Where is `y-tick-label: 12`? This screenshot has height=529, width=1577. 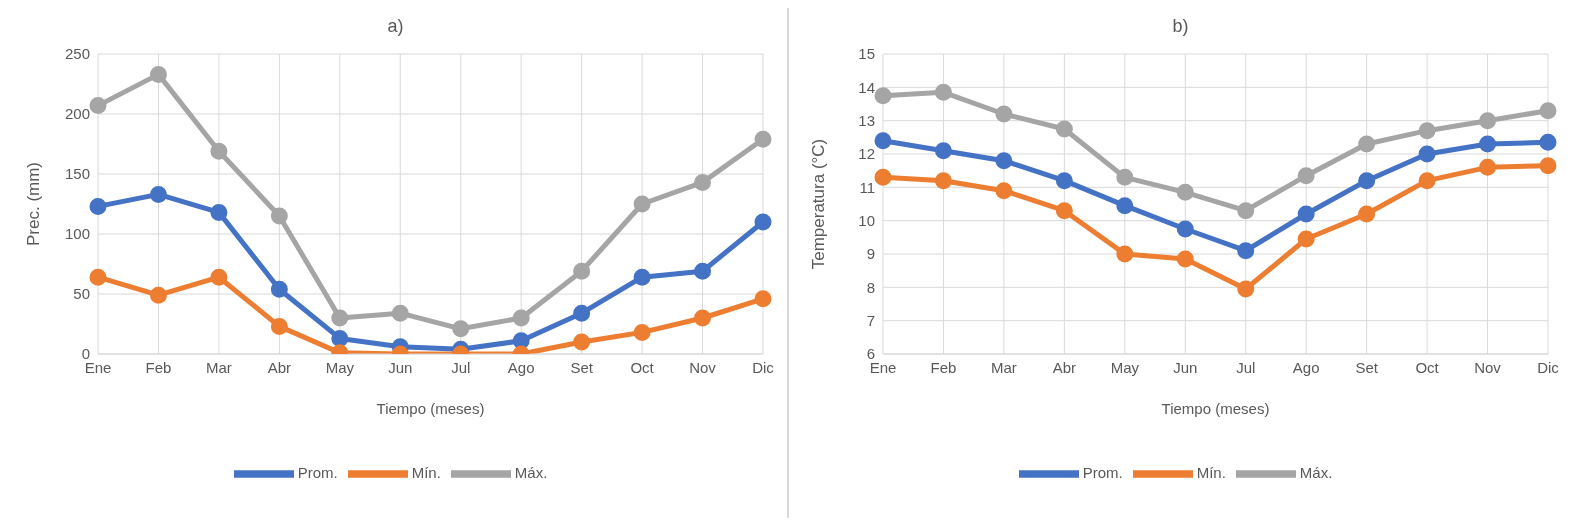 y-tick-label: 12 is located at coordinates (866, 154).